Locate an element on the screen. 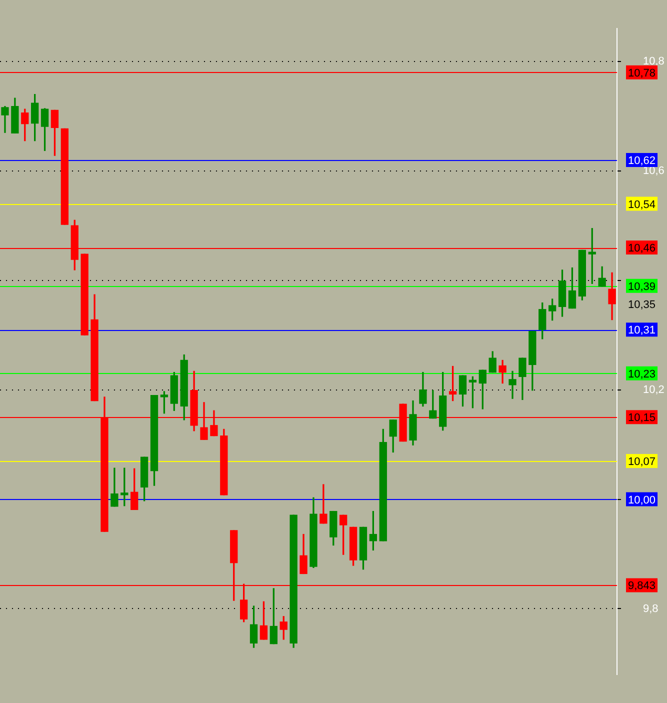 This screenshot has width=667, height=703. ref-line-label: 10,07 is located at coordinates (642, 462).